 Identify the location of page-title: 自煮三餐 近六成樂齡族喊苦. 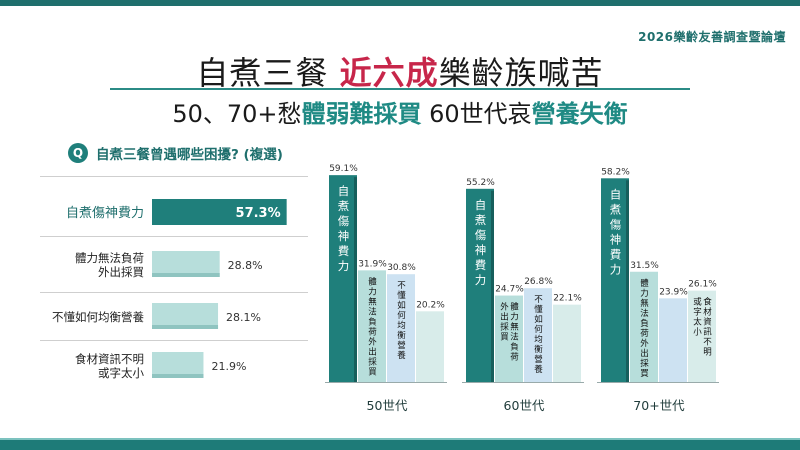
(400, 71).